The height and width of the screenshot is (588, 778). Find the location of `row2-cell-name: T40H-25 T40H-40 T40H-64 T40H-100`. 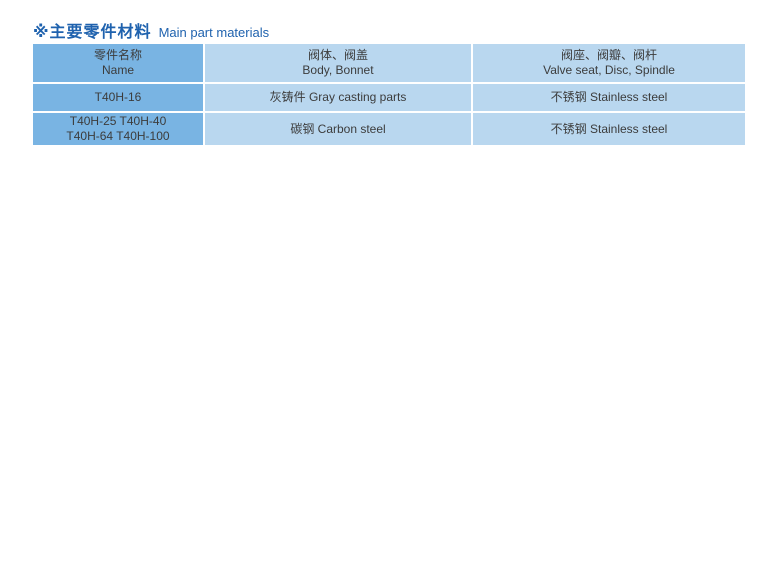

row2-cell-name: T40H-25 T40H-40 T40H-64 T40H-100 is located at coordinates (118, 129).